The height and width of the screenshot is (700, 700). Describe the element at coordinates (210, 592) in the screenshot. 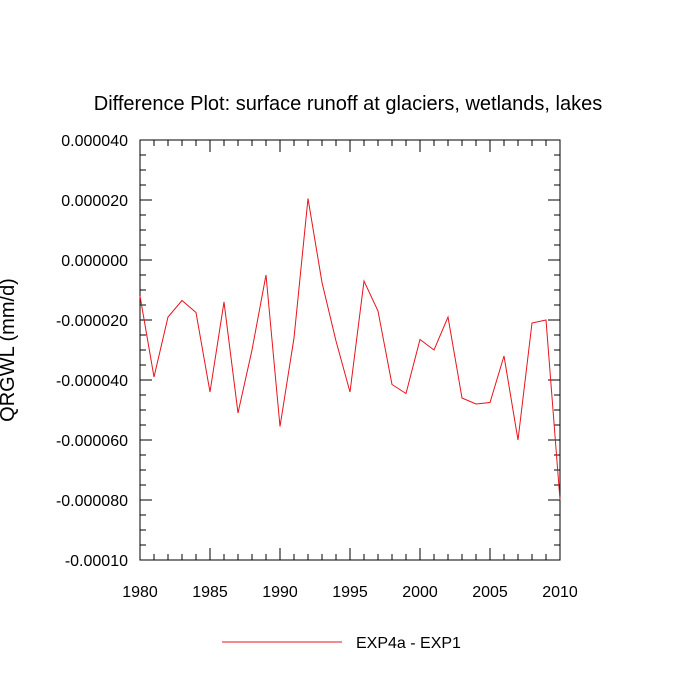

I see `x-tick-label: 1985` at that location.